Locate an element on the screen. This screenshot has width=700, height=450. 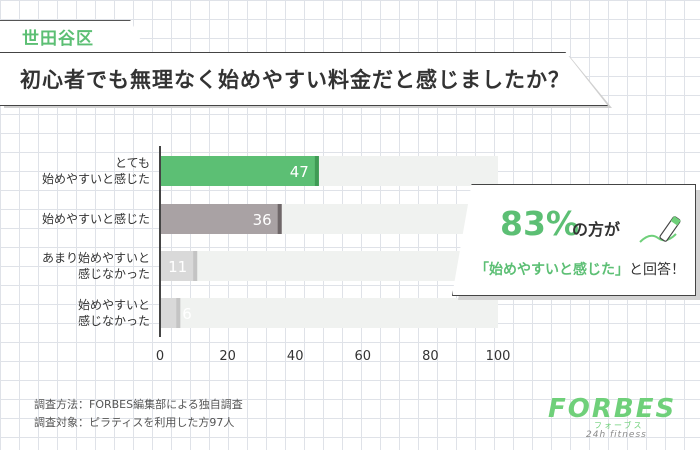
forbes-logo: FORBES is located at coordinates (612, 409).